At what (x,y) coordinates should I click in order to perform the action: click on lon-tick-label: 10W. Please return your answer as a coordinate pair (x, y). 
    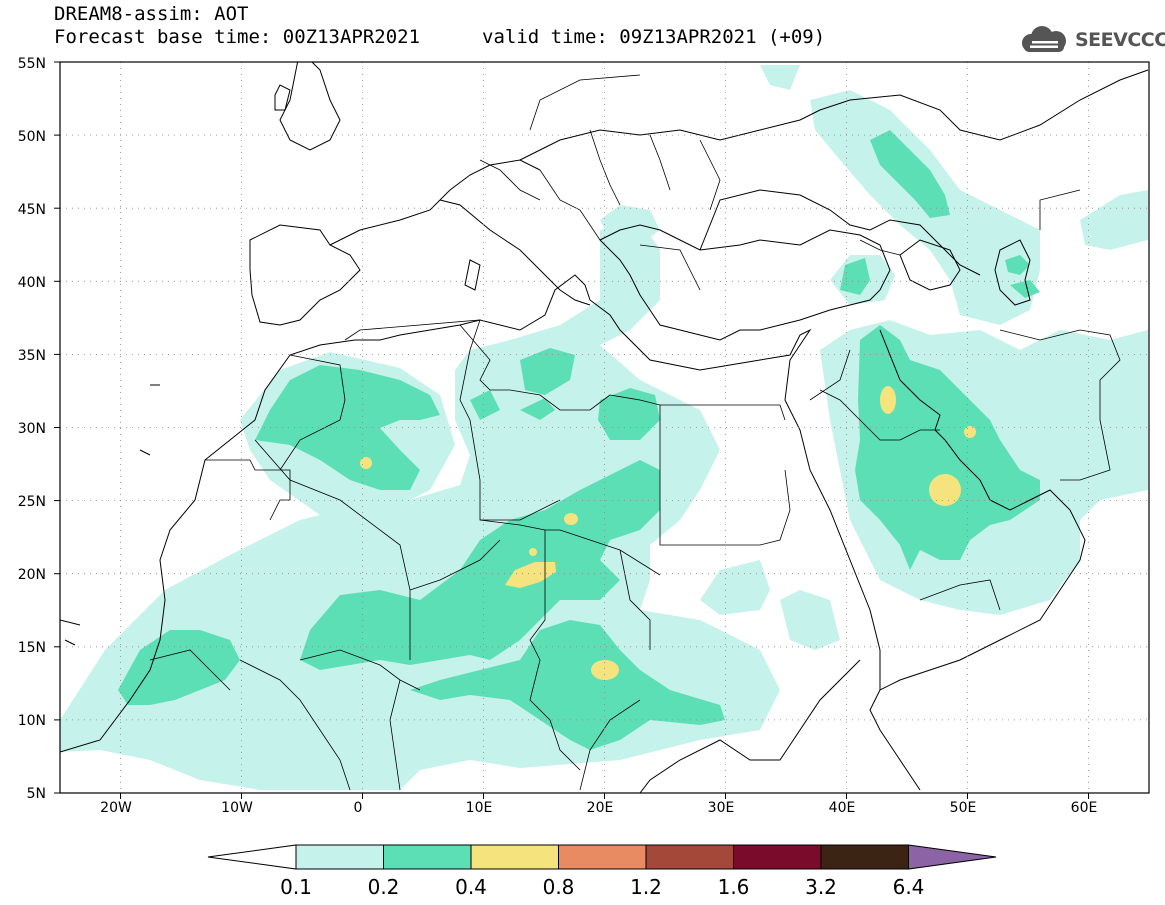
    Looking at the image, I should click on (237, 808).